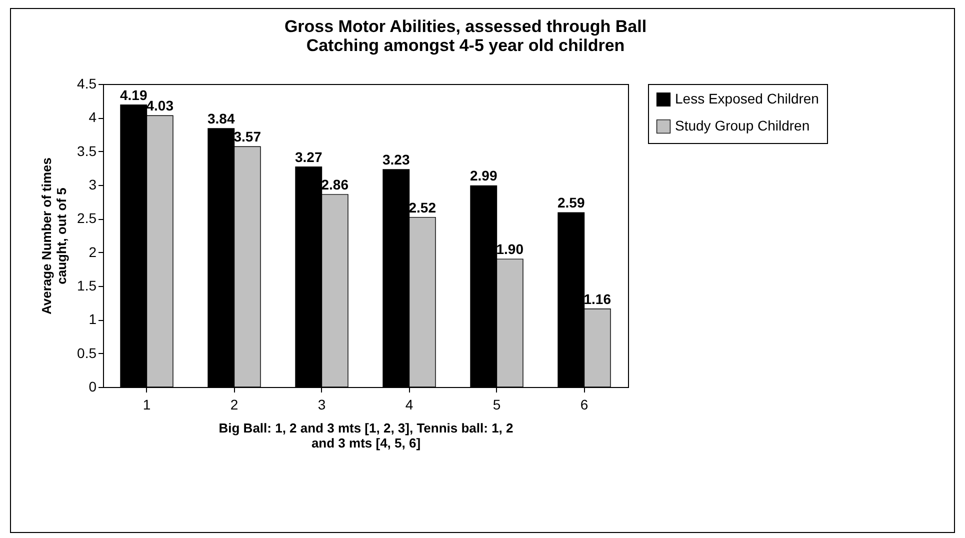  Describe the element at coordinates (422, 207) in the screenshot. I see `data-label: 2.52` at that location.